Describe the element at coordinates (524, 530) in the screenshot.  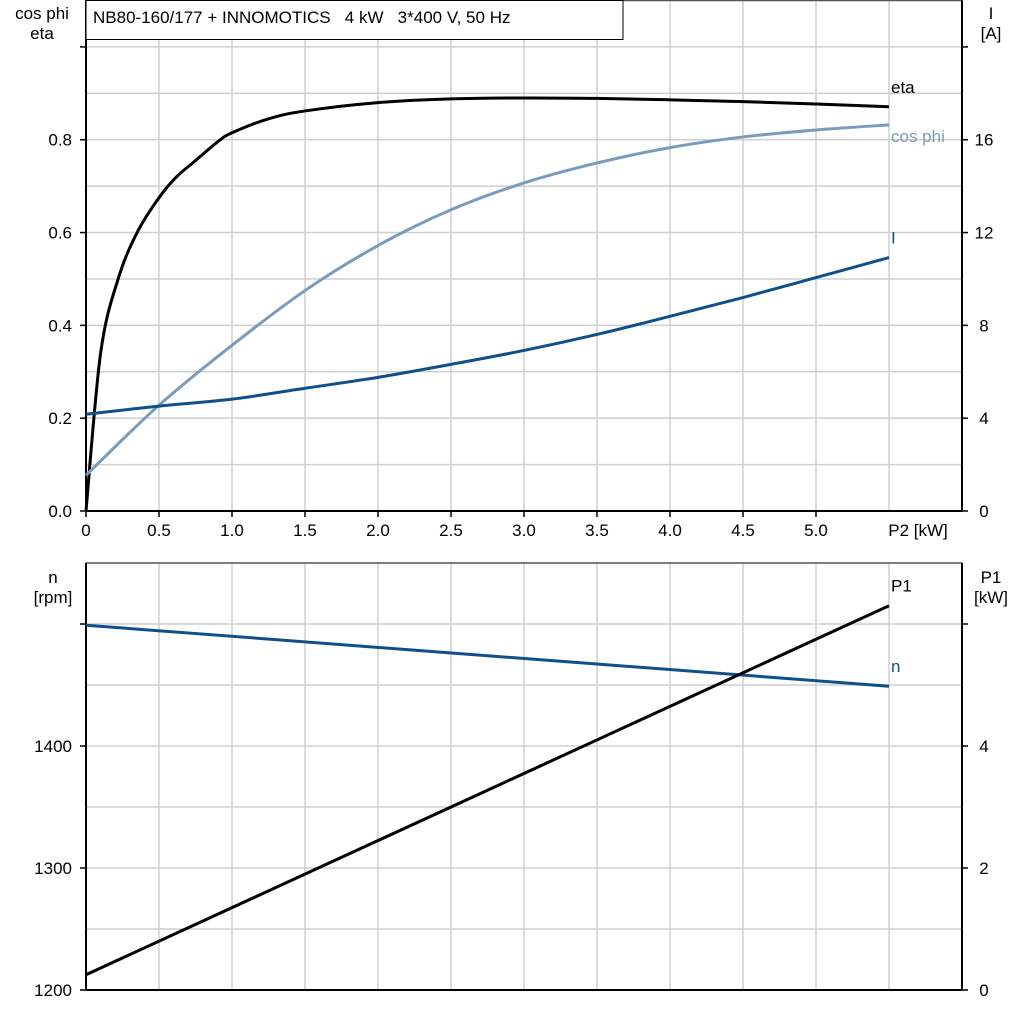
I see `x-tick-label: 3.0` at that location.